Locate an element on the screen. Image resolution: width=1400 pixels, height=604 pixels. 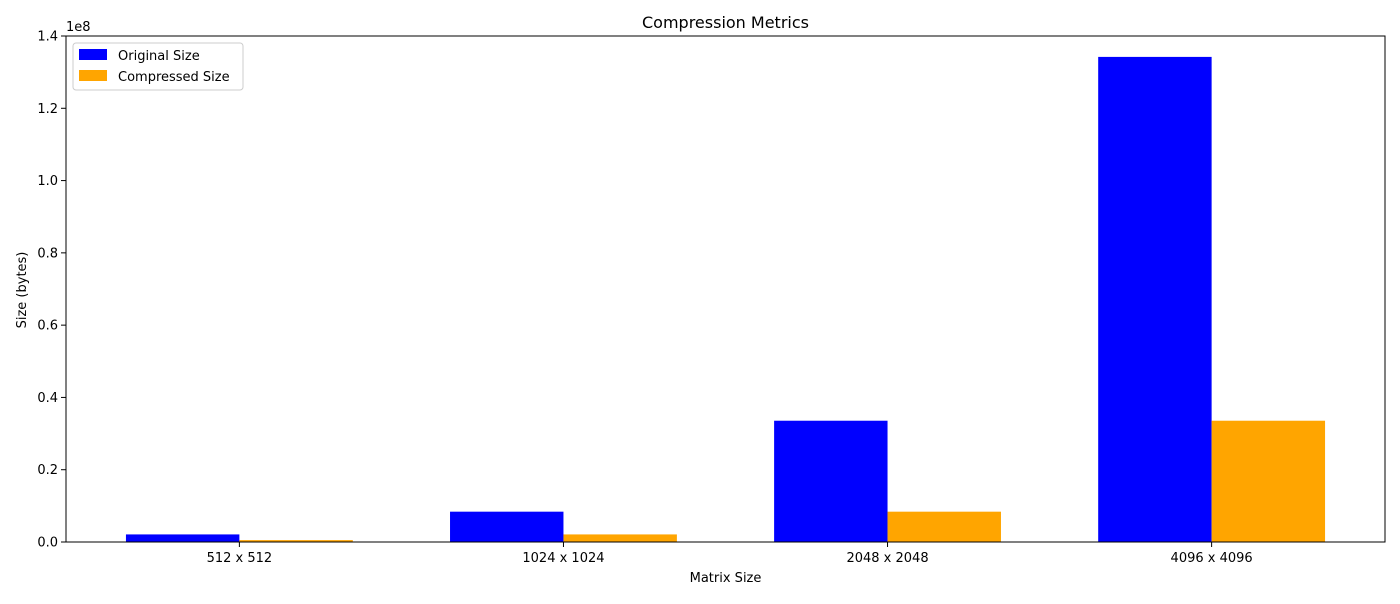
legend-frame is located at coordinates (158, 66).